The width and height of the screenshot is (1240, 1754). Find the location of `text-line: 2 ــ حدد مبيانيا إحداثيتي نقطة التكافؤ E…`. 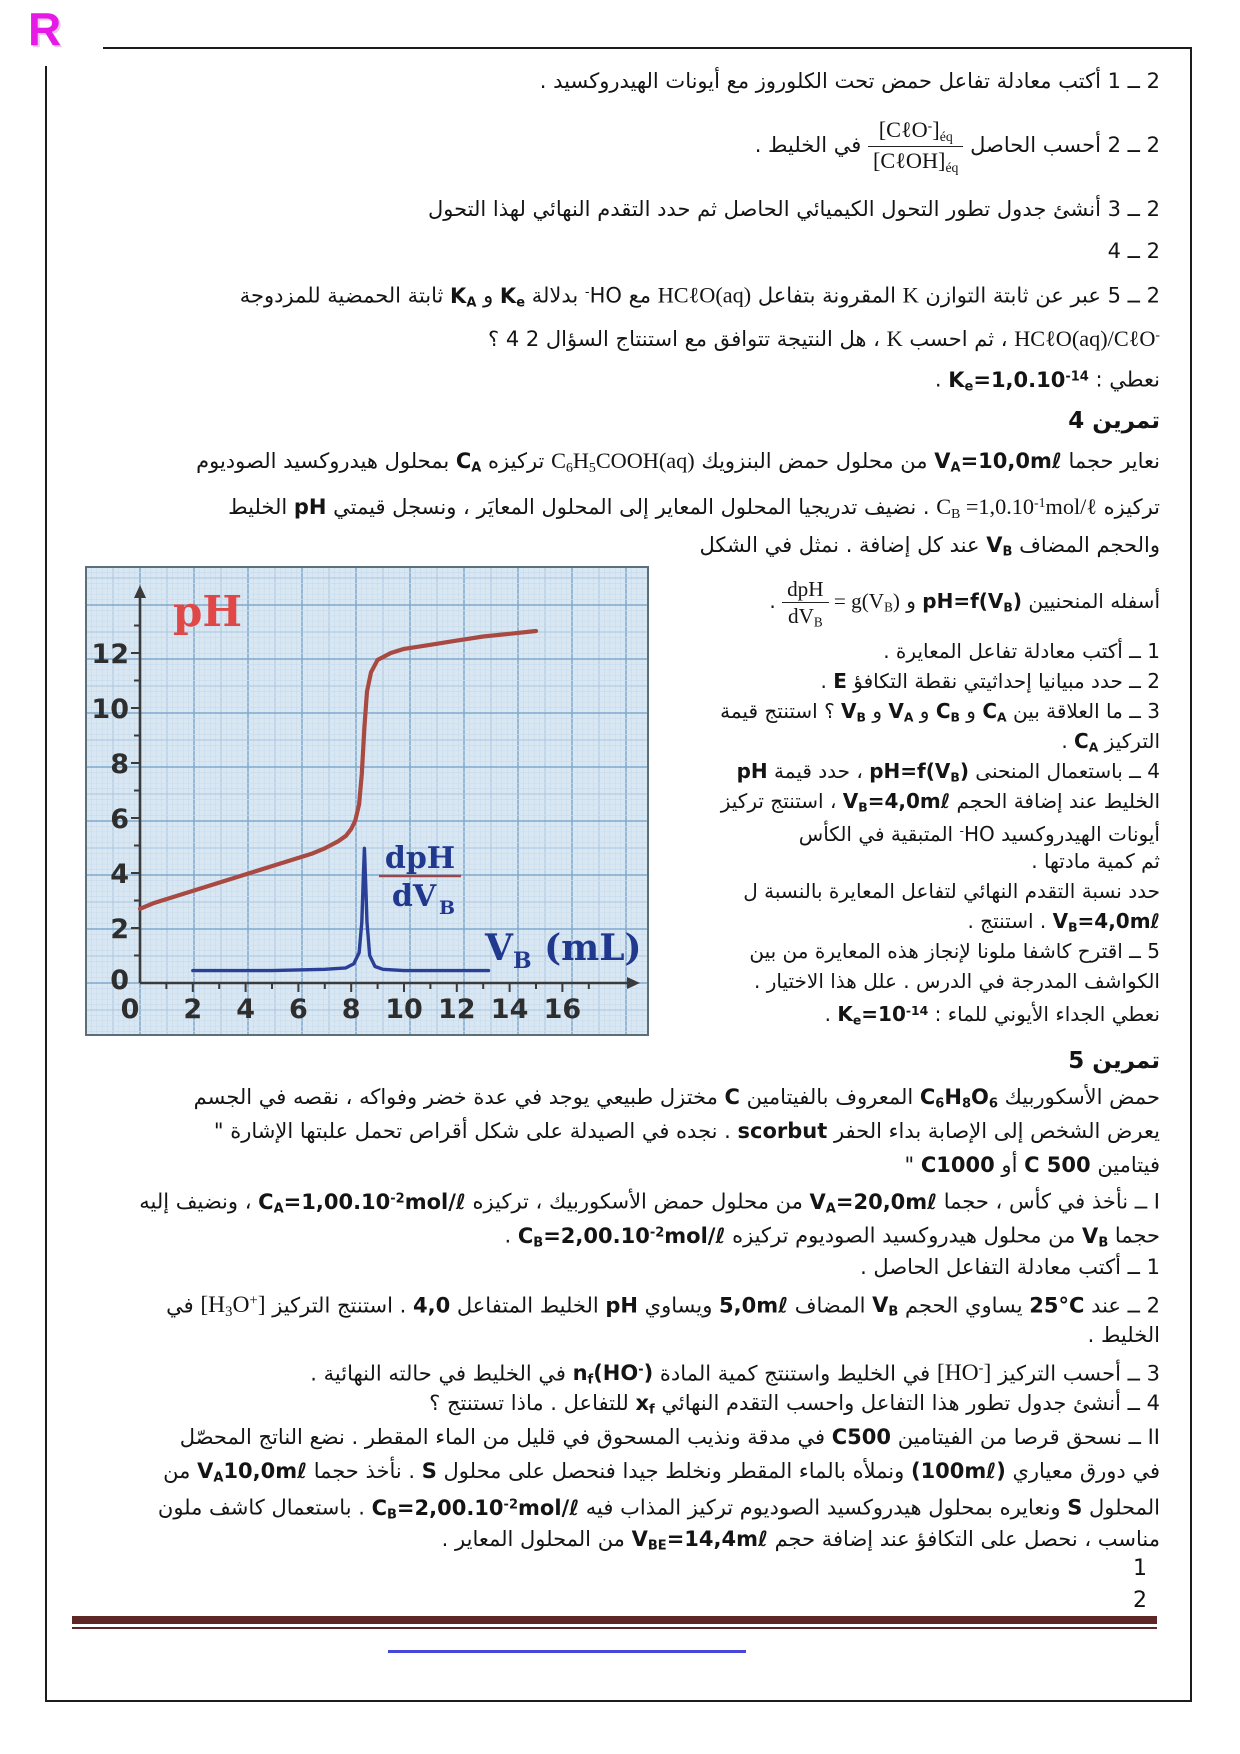

text-line: 2 ــ حدد مبيانيا إحداثيتي نقطة التكافؤ E… is located at coordinates (990, 681).